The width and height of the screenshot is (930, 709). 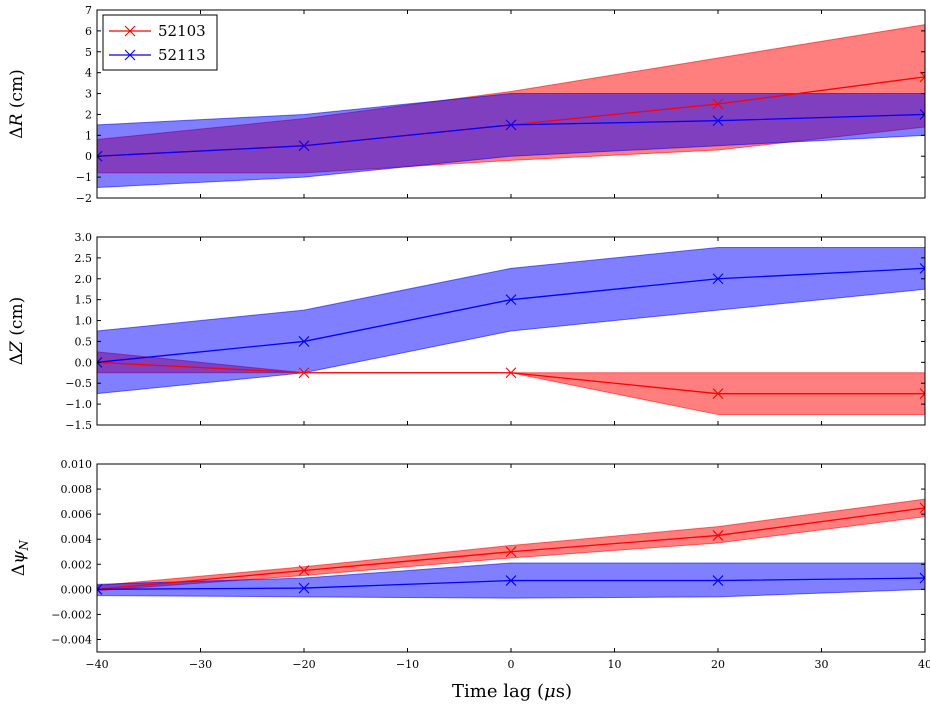 What do you see at coordinates (88, 156) in the screenshot?
I see `y-tick-label: 0` at bounding box center [88, 156].